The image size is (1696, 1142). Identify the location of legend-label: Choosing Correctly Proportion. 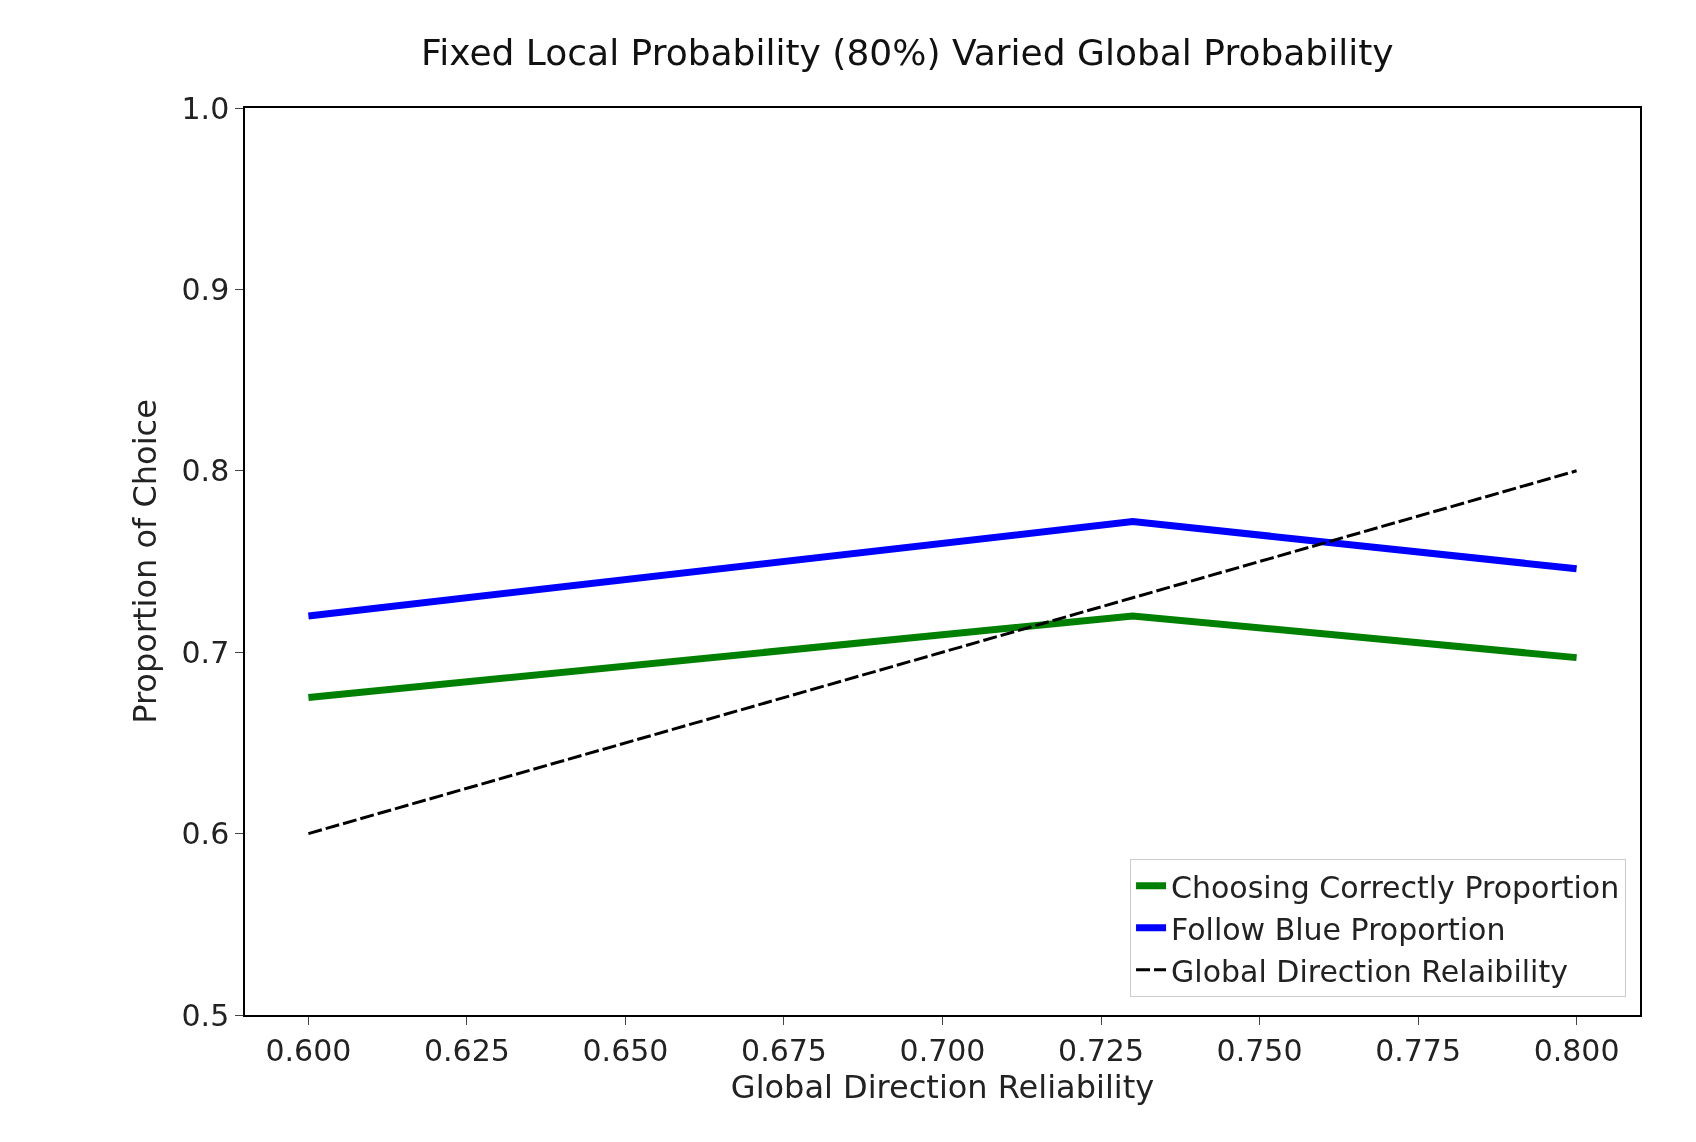
(1395, 887).